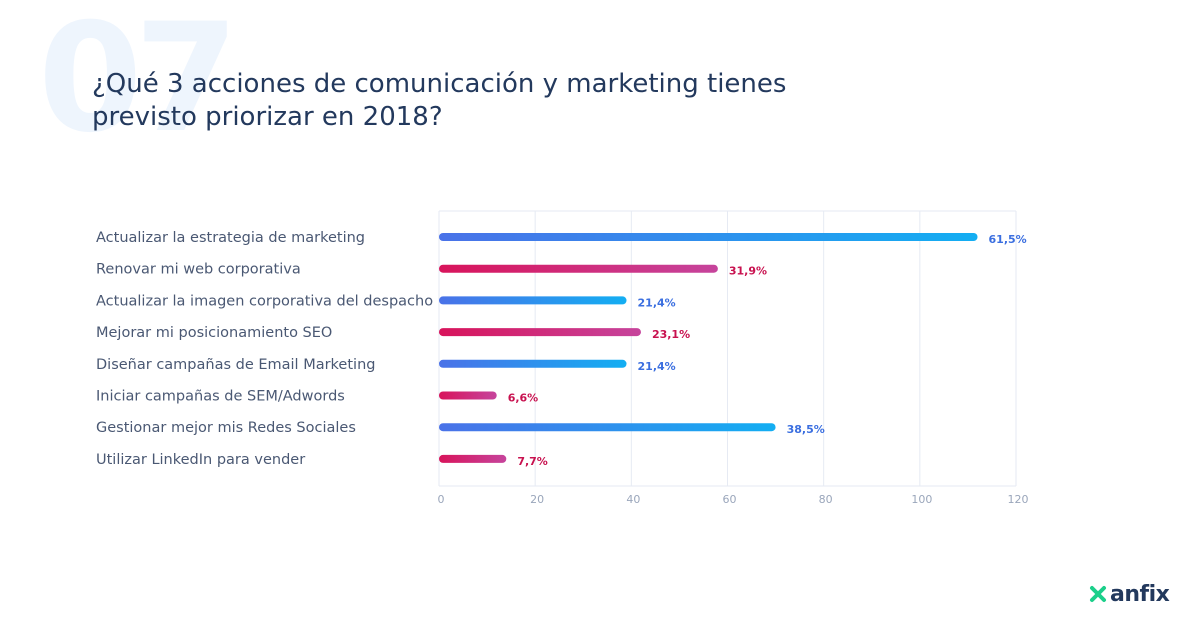 This screenshot has width=1200, height=629. I want to click on category-label: Gestionar mejor mis Redes Sociales, so click(226, 428).